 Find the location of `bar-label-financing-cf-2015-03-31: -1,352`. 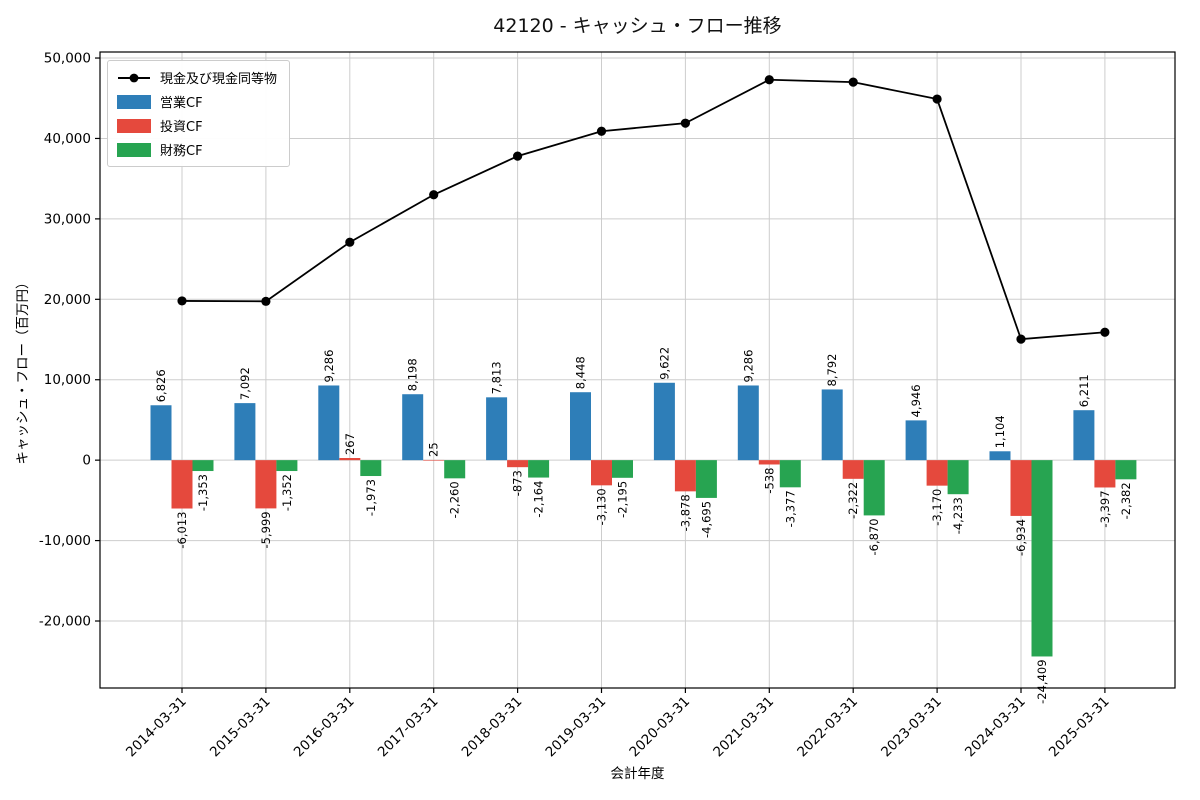

bar-label-financing-cf-2015-03-31: -1,352 is located at coordinates (287, 492).